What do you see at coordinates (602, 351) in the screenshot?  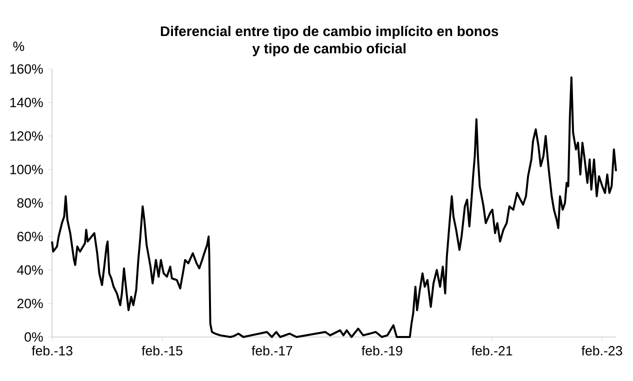 I see `x-tick-label: feb.-23` at bounding box center [602, 351].